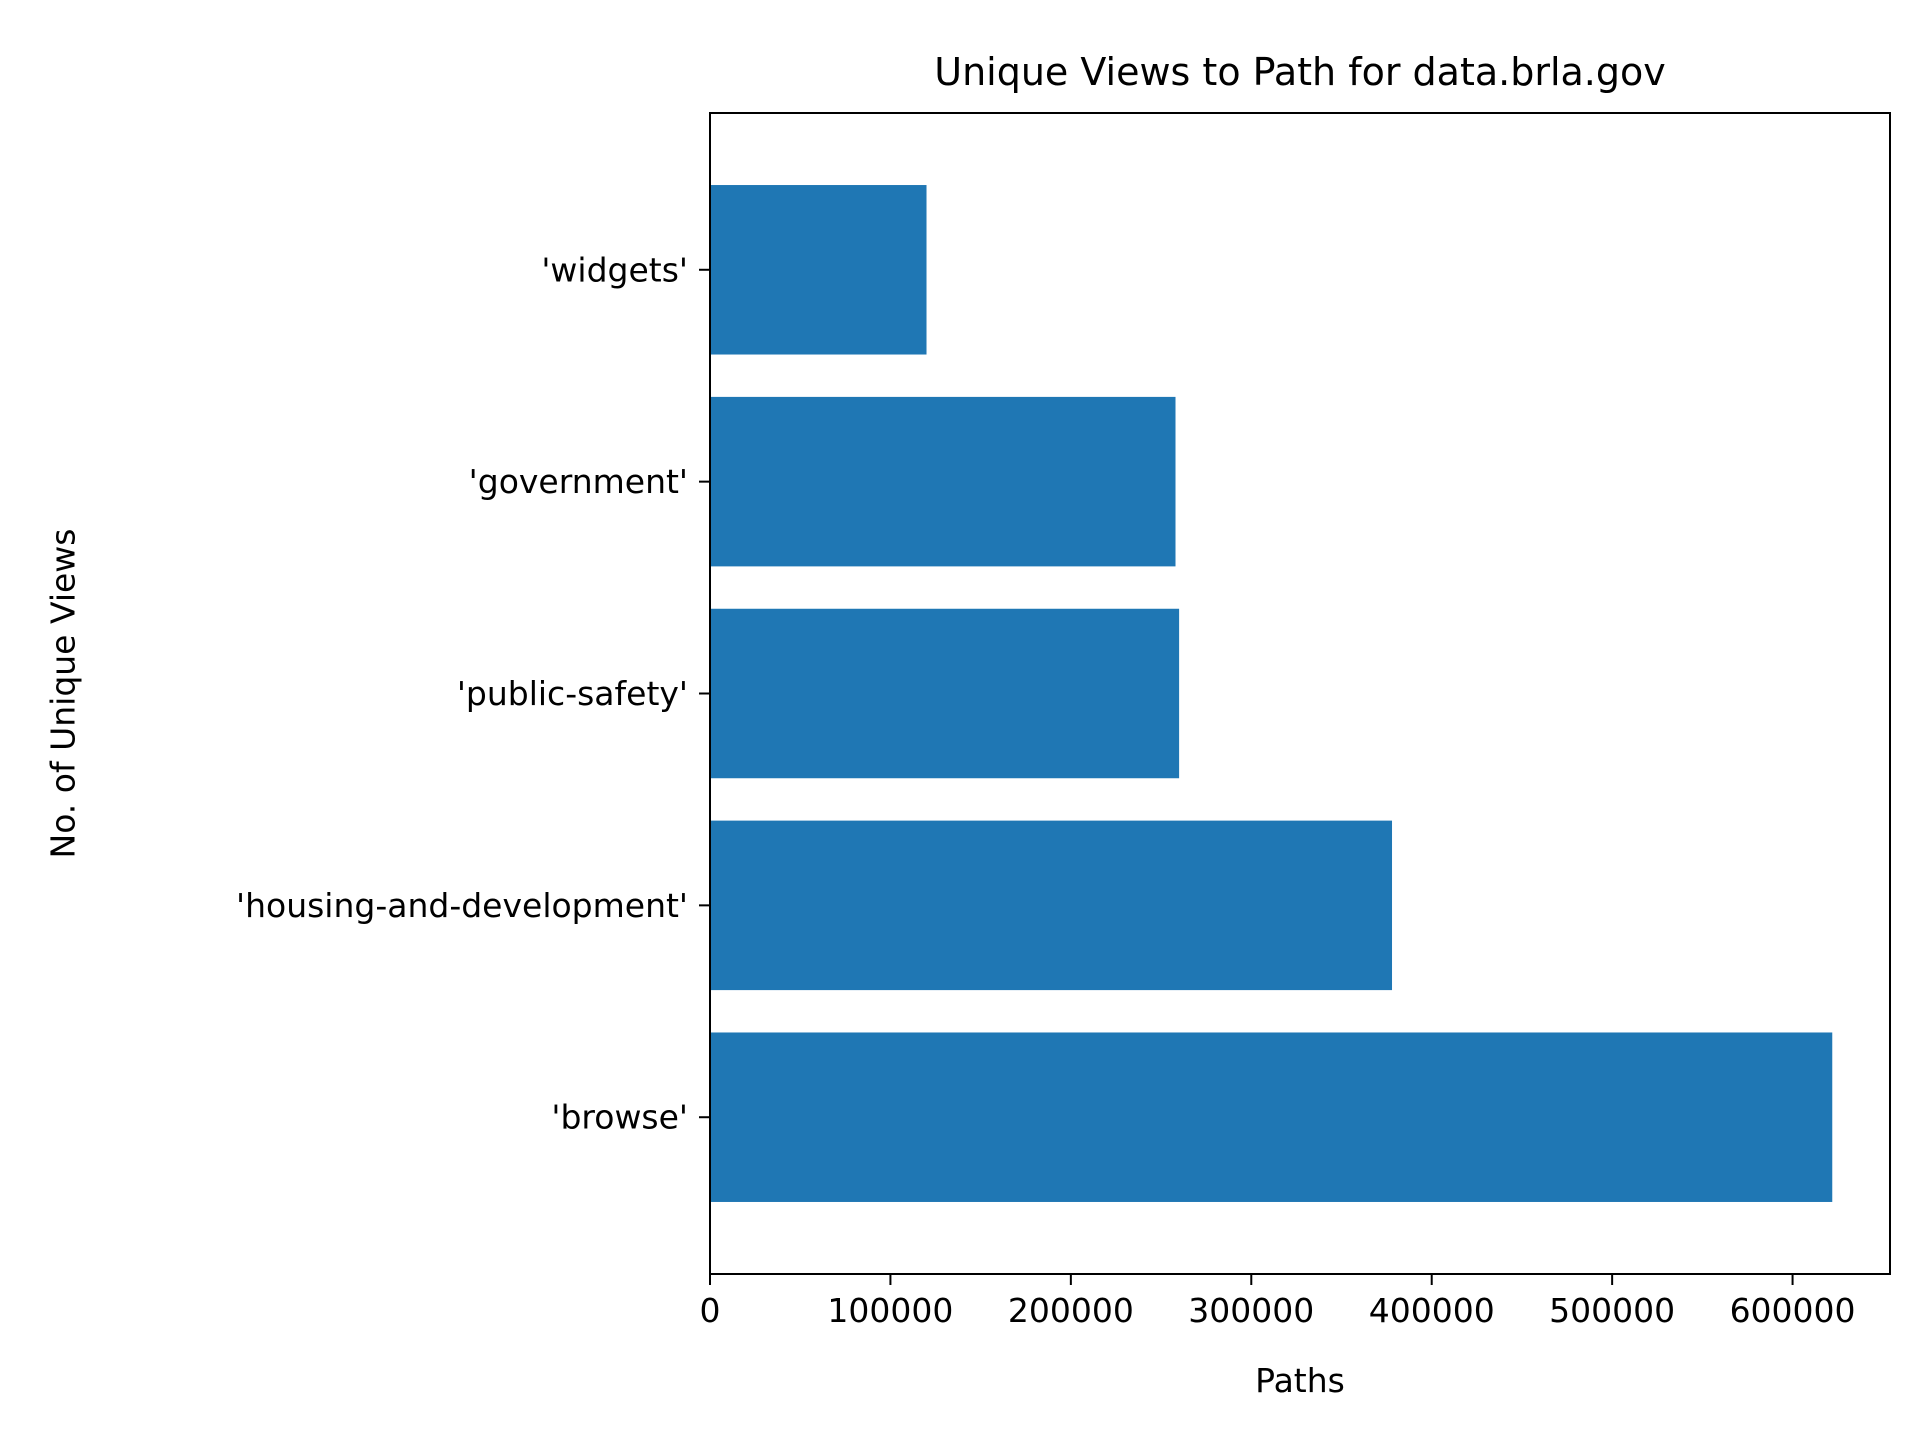 The height and width of the screenshot is (1444, 1920). I want to click on bar-widgets, so click(818, 270).